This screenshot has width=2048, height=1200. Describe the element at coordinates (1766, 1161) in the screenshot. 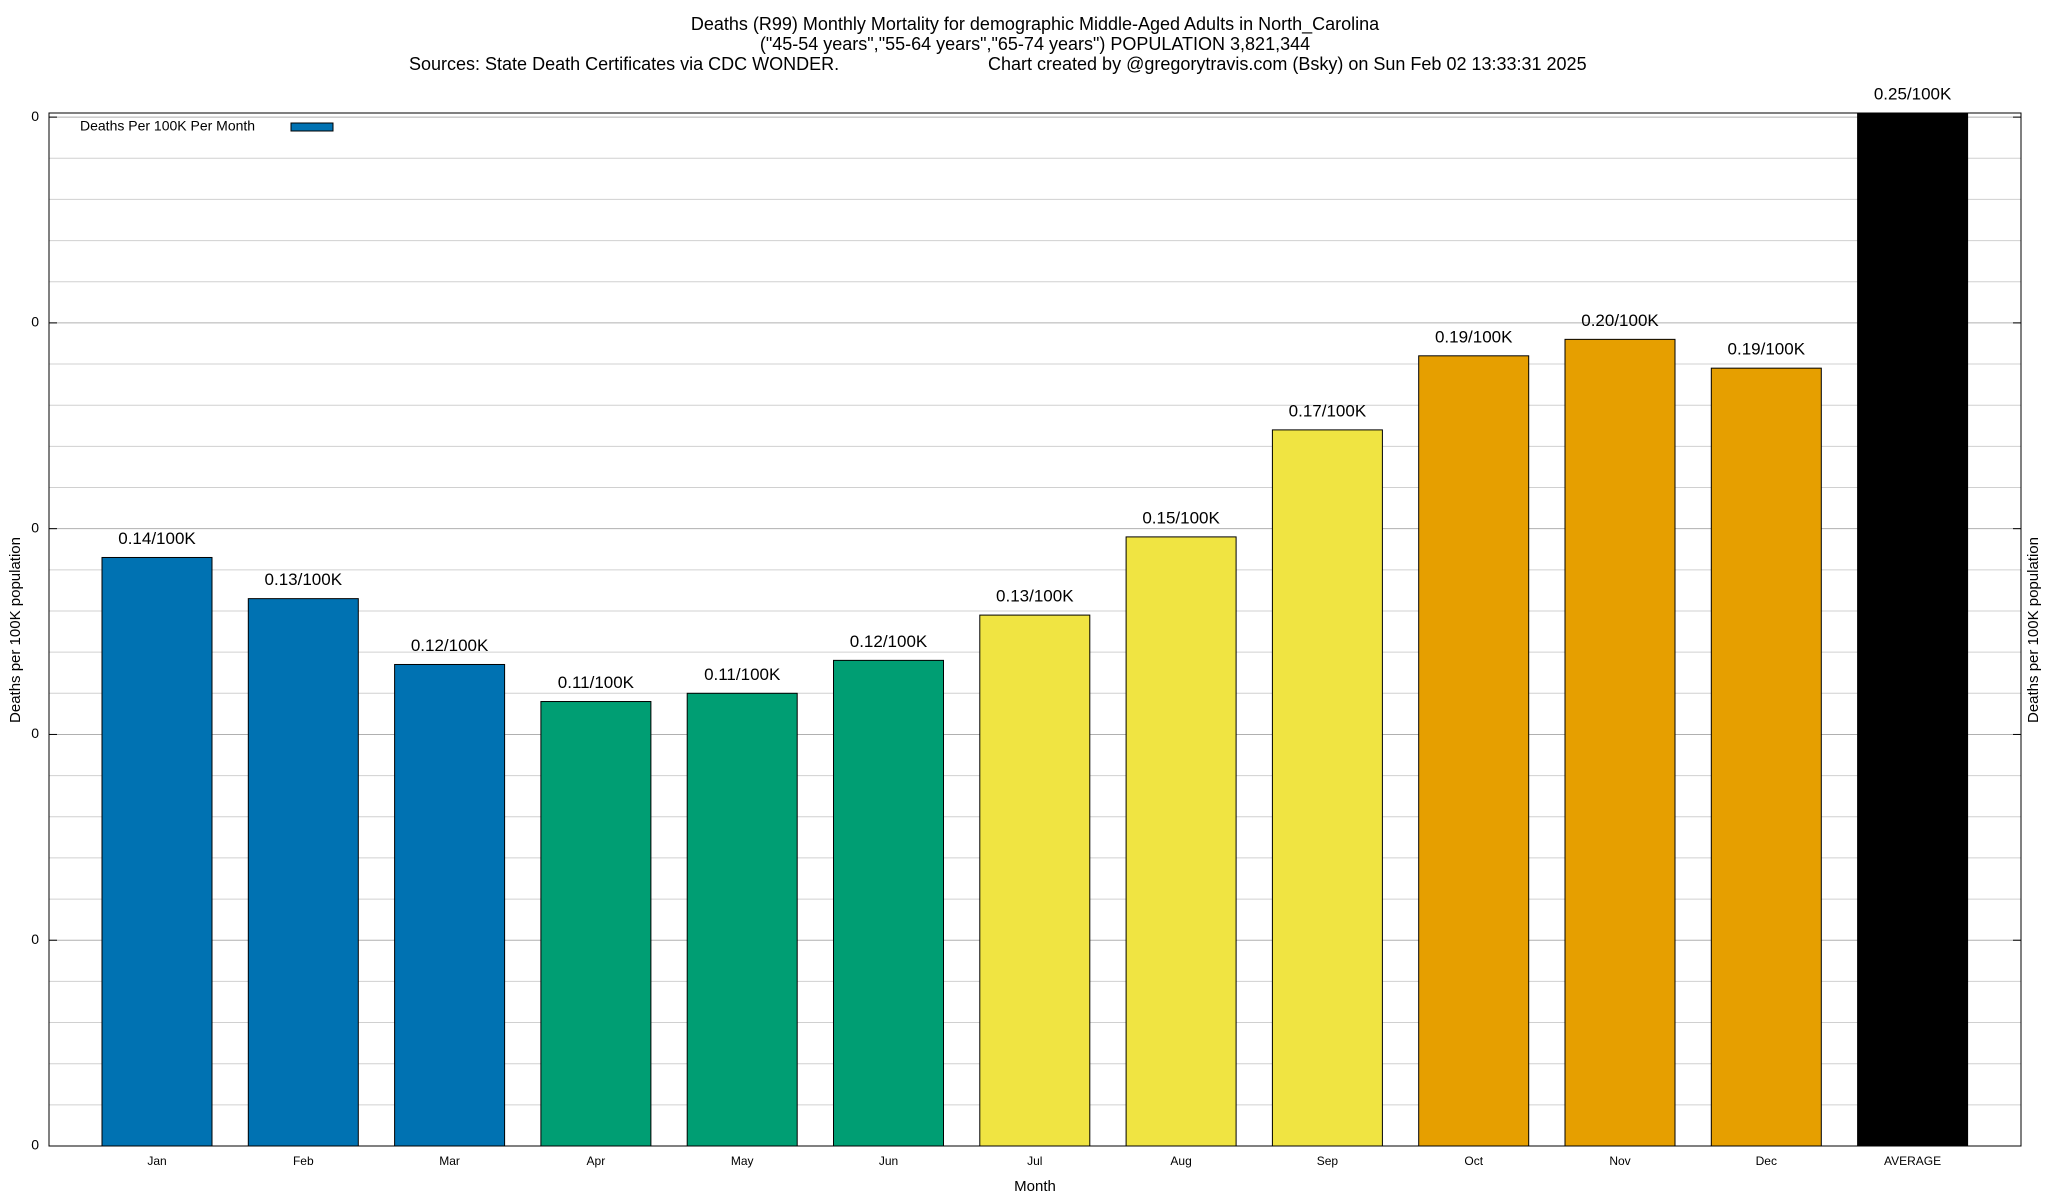

I see `x-tick-label: Dec` at that location.